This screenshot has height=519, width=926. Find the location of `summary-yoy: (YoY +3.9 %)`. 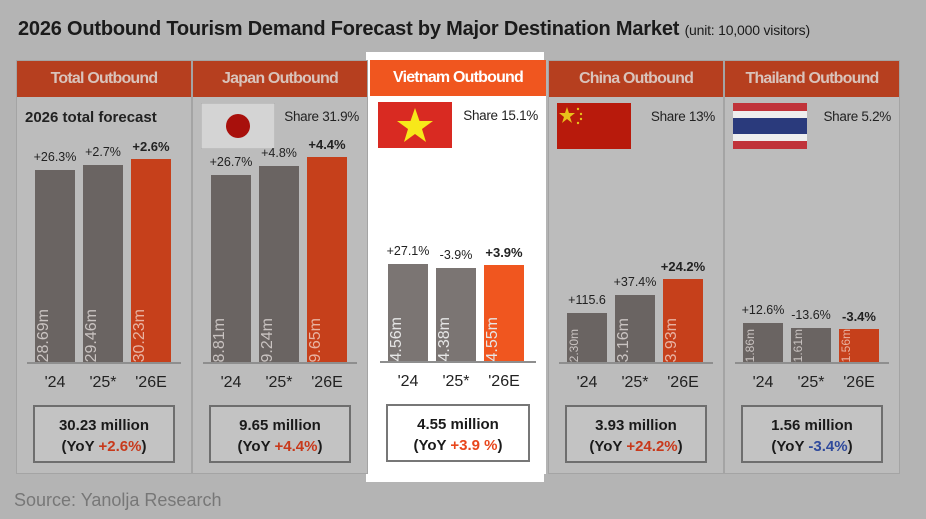

summary-yoy: (YoY +3.9 %) is located at coordinates (458, 445).